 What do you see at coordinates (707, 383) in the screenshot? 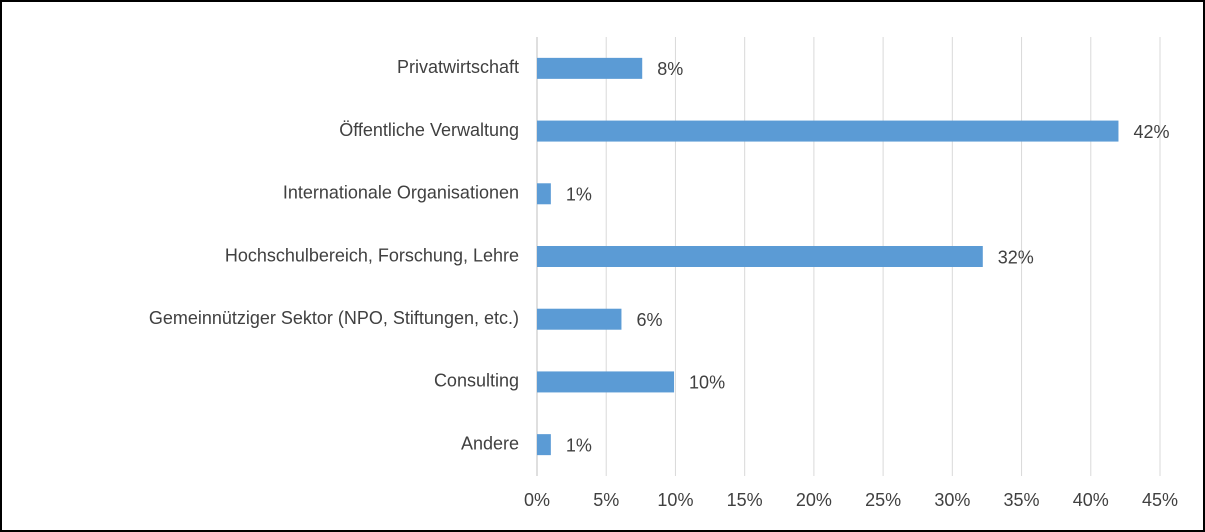
I see `data-label: 10%` at bounding box center [707, 383].